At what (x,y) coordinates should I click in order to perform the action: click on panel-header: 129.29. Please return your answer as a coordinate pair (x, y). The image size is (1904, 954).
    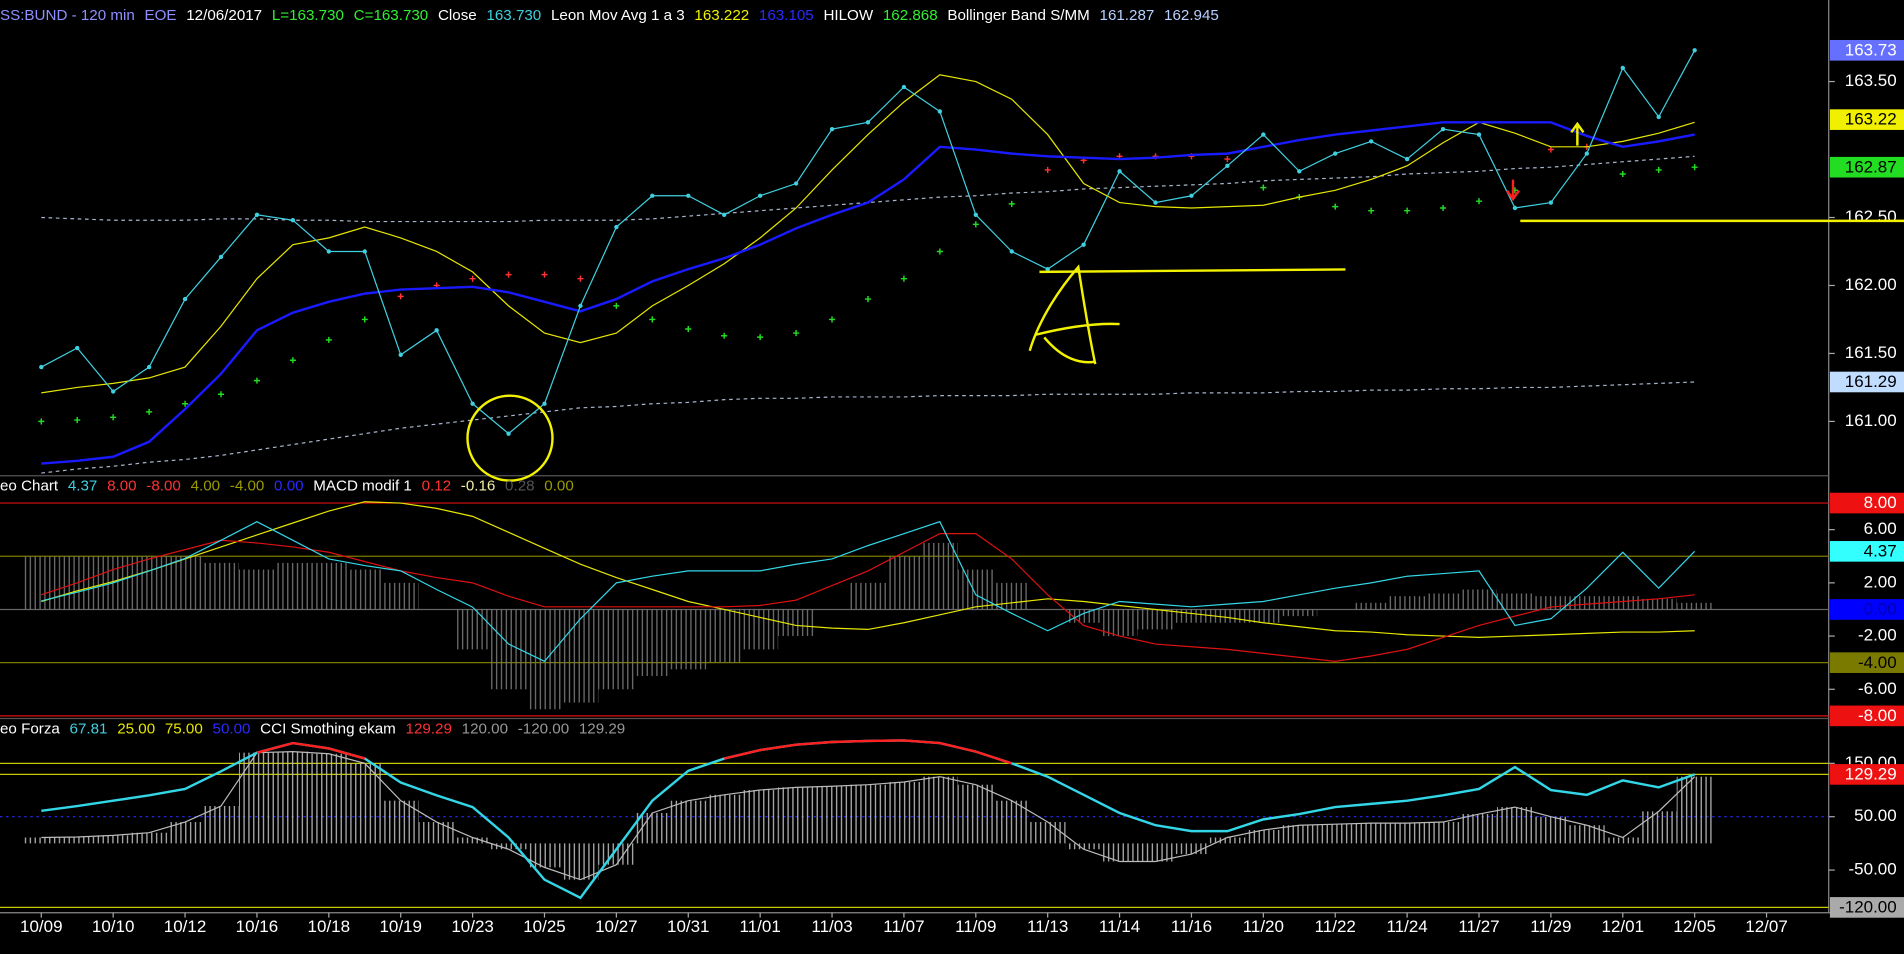
    Looking at the image, I should click on (602, 728).